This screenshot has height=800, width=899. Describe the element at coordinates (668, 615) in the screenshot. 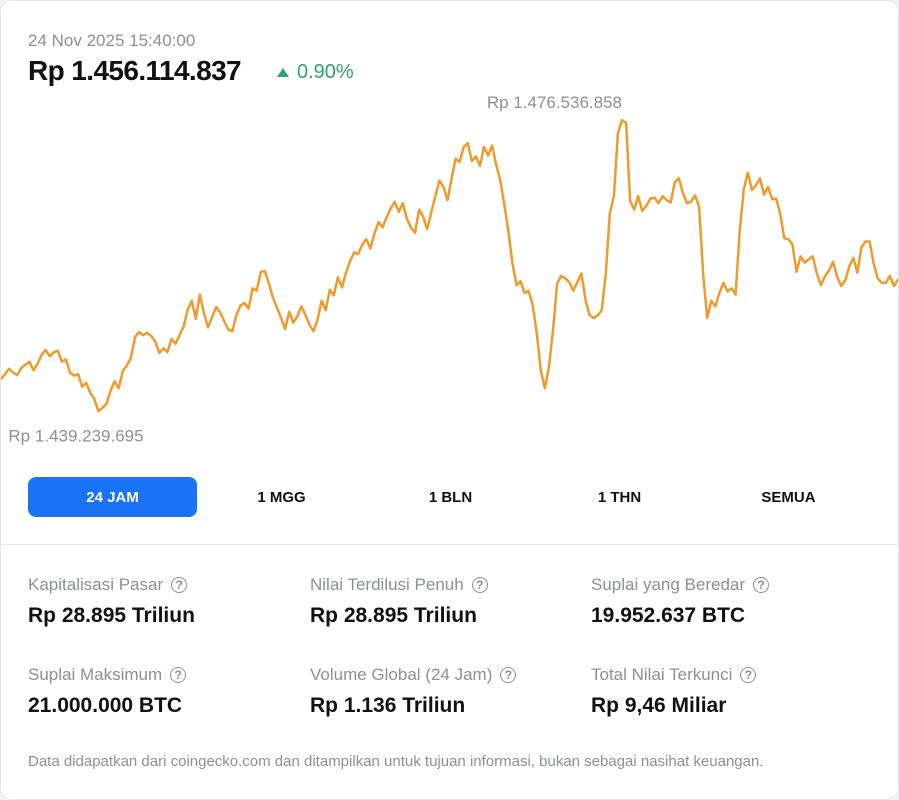

I see `stat-value: 19.952.637 BTC` at that location.